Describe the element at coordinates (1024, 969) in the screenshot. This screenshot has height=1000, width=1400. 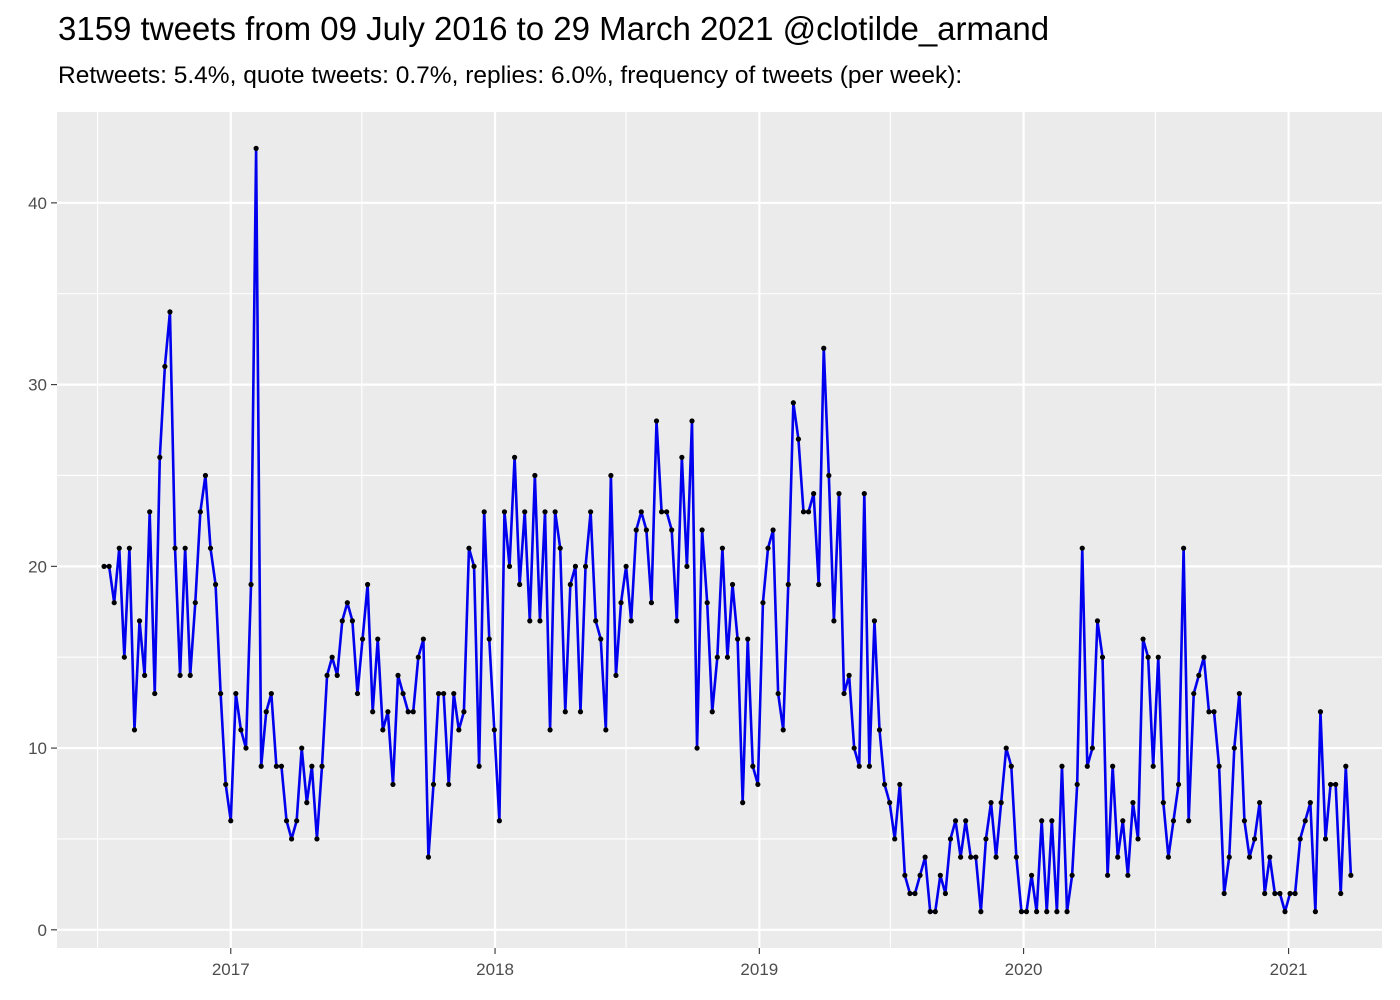
I see `x-tick-label: 2020` at that location.